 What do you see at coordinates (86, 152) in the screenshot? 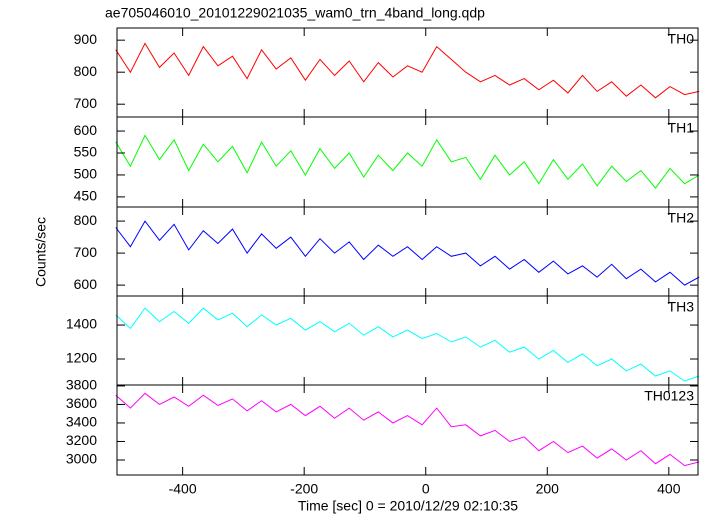
I see `y-tick-label: 550` at bounding box center [86, 152].